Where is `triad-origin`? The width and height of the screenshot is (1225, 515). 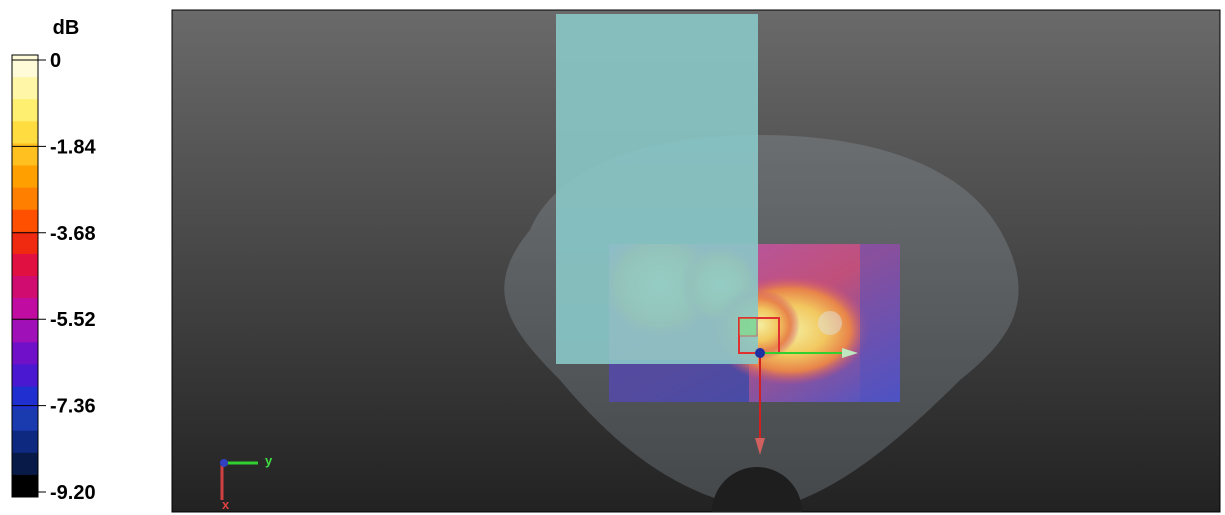
triad-origin is located at coordinates (224, 463).